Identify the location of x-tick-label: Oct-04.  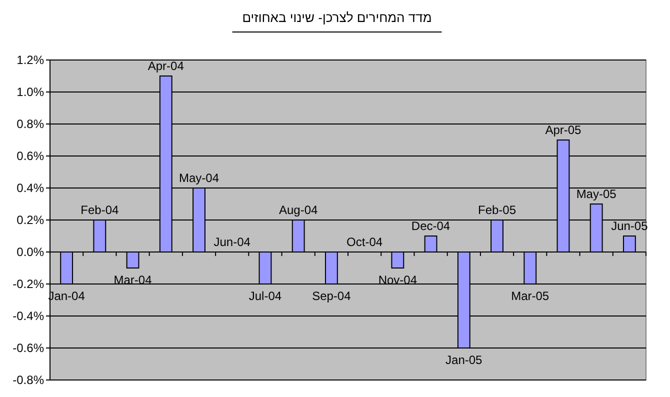
(364, 242).